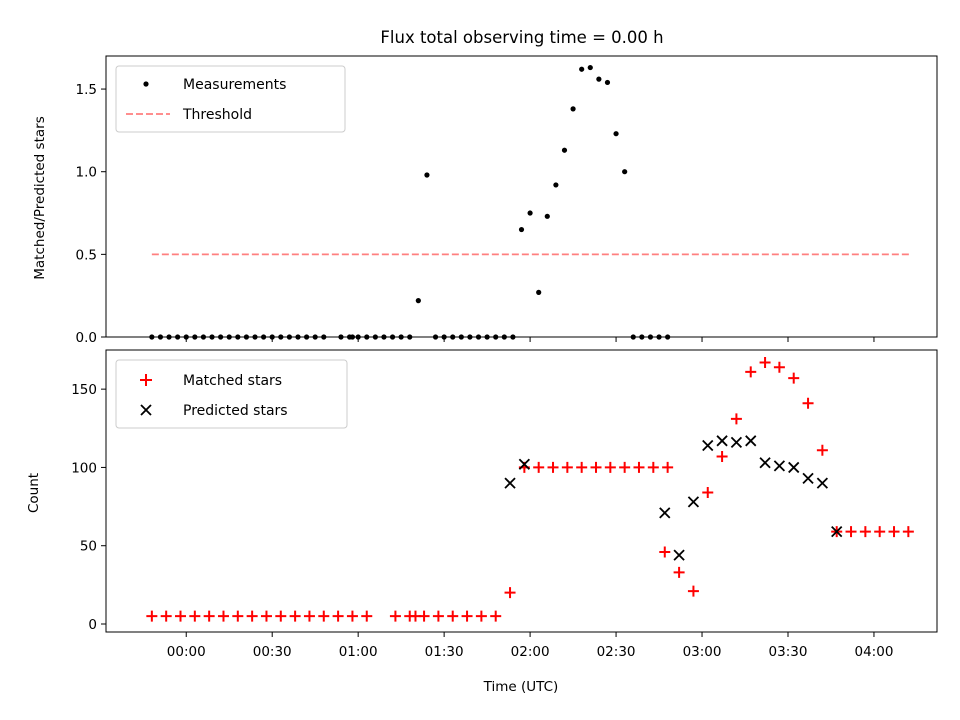 Image resolution: width=960 pixels, height=720 pixels. Describe the element at coordinates (874, 652) in the screenshot. I see `bottom-x-tick-label: 04:00` at that location.